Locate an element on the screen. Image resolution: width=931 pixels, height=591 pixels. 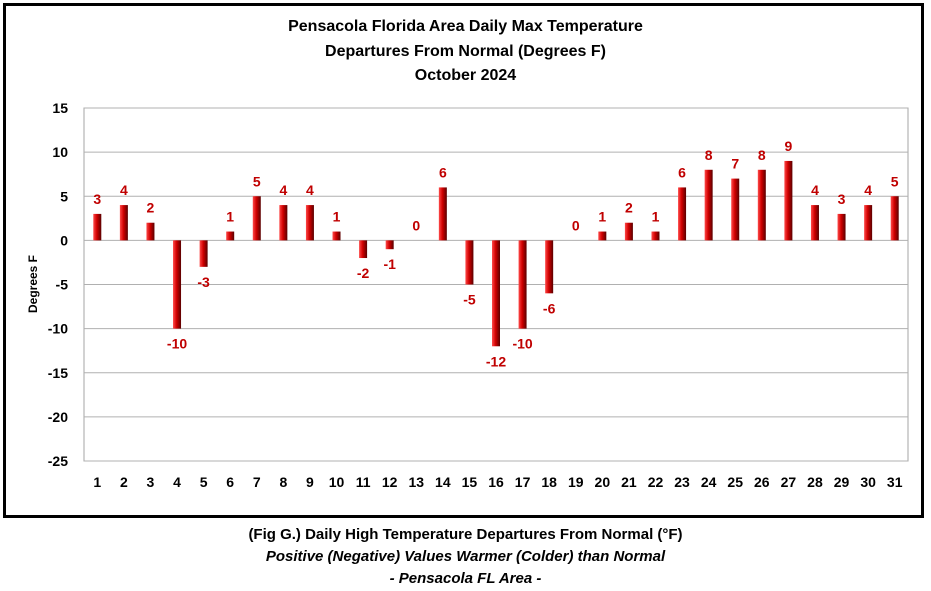
y-axis-ticks: 15 10 5 0 -5 -10 -15 -20 -25 is located at coordinates (58, 284).